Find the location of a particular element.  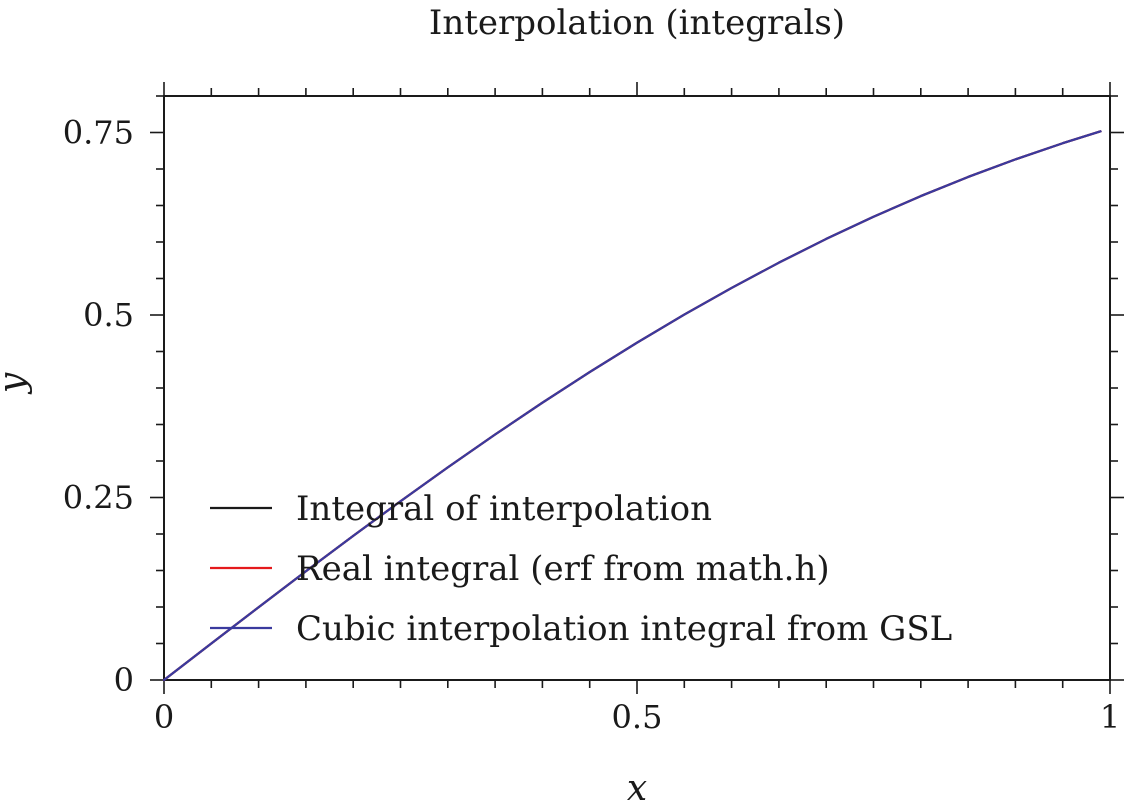

y-axis-label: y is located at coordinates (16, 383).